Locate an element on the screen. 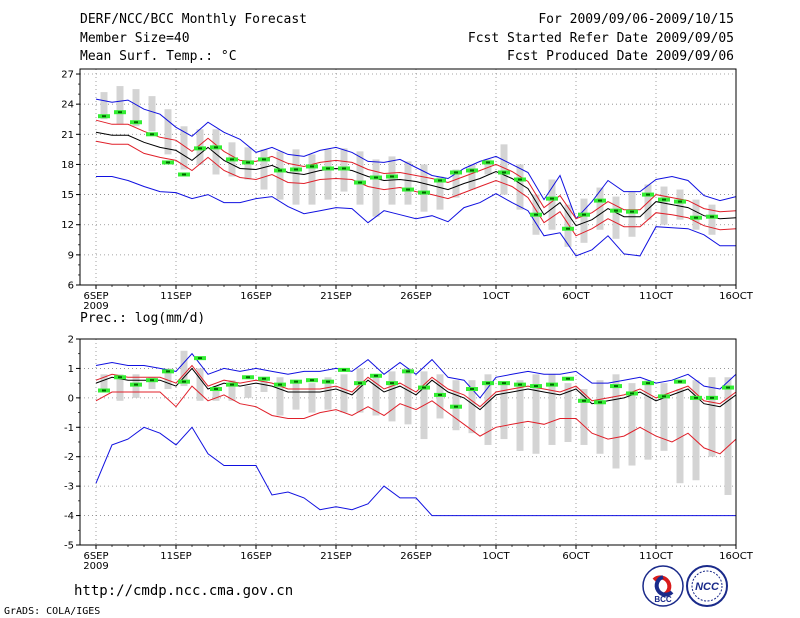  forecast-period: For 2009/09/06-2009/10/15 is located at coordinates (636, 19).